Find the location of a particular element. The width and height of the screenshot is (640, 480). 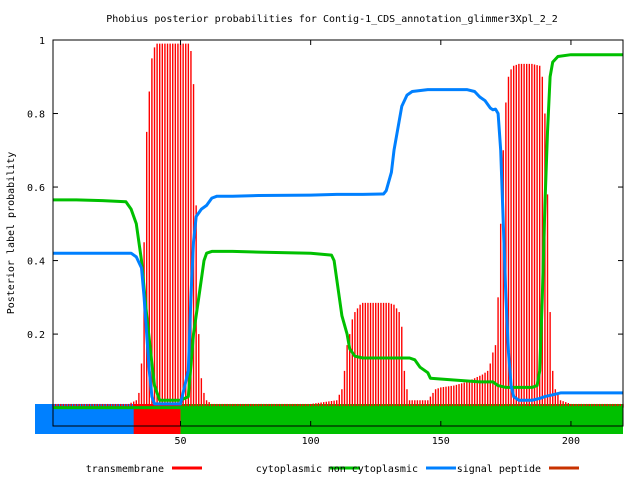

legend-label: cytoplasmic is located at coordinates (289, 469).